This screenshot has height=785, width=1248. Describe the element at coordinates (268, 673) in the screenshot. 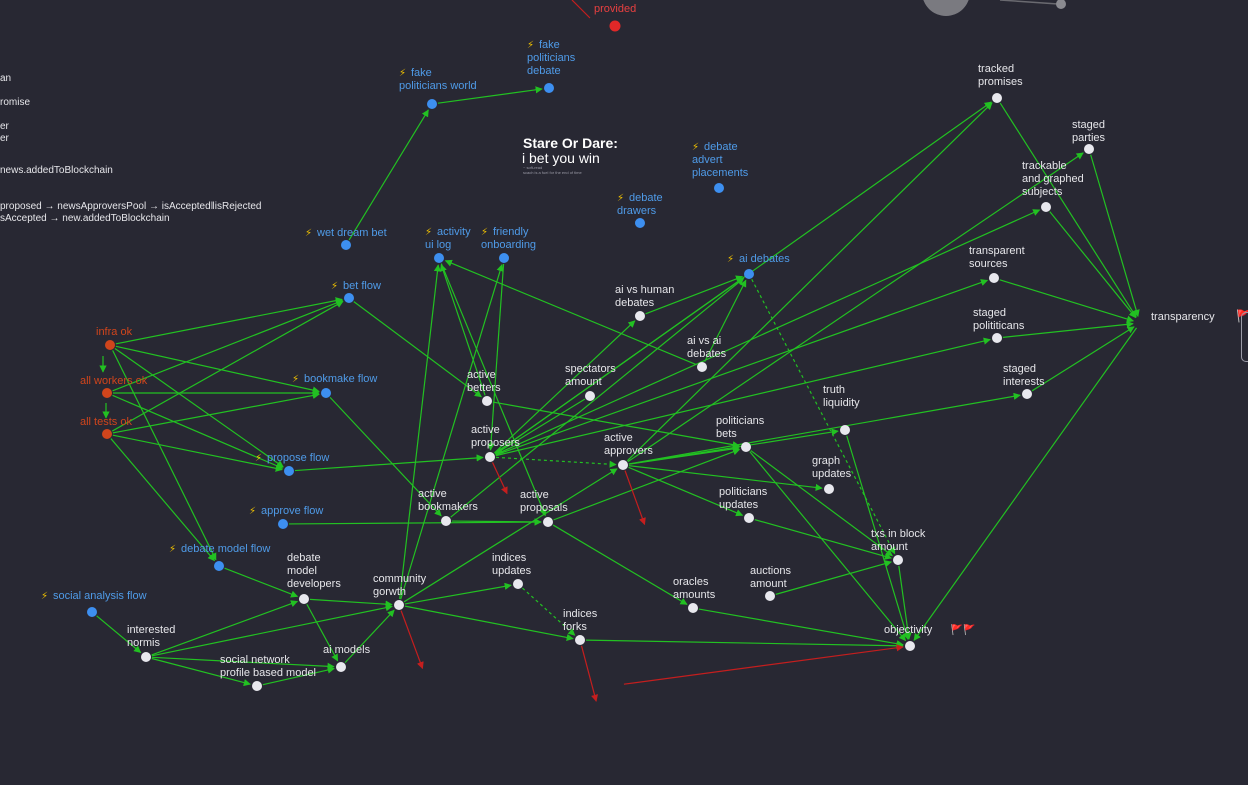

I see `node-label: profile based model` at that location.